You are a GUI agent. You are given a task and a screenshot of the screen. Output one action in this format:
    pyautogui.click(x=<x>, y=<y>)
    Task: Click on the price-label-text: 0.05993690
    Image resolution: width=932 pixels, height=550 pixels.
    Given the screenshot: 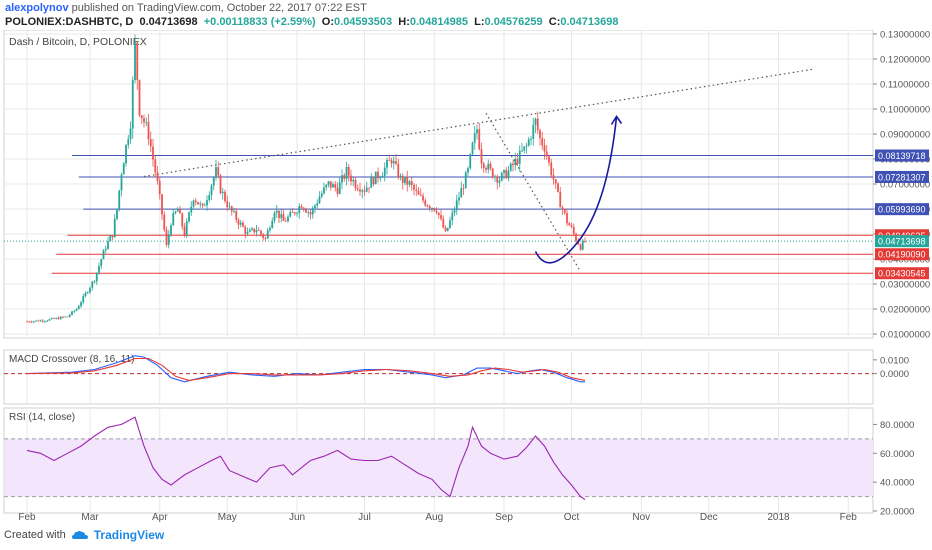 What is the action you would take?
    pyautogui.click(x=902, y=210)
    